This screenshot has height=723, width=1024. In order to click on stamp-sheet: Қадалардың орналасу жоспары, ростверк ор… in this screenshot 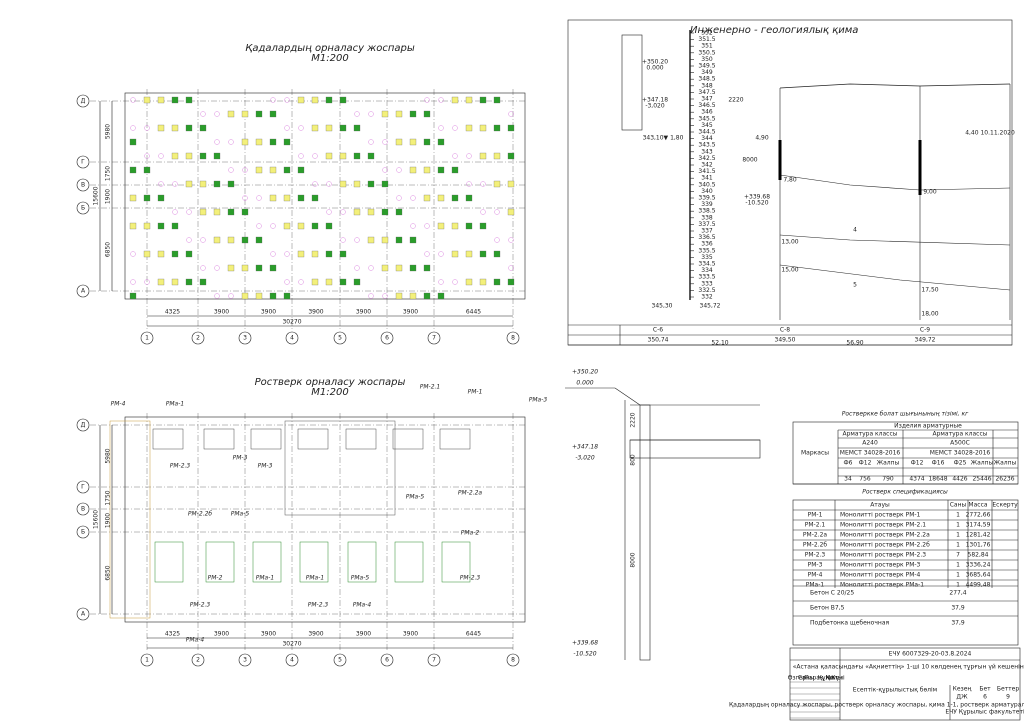, I will do `click(876, 705)`.